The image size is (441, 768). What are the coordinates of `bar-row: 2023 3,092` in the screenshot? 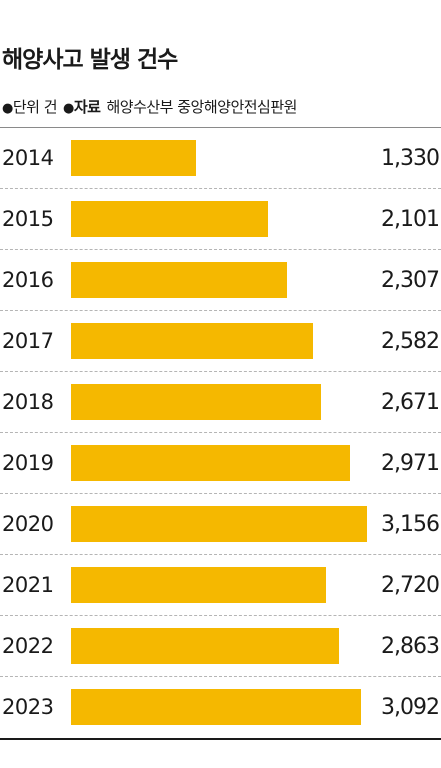 It's located at (220, 707).